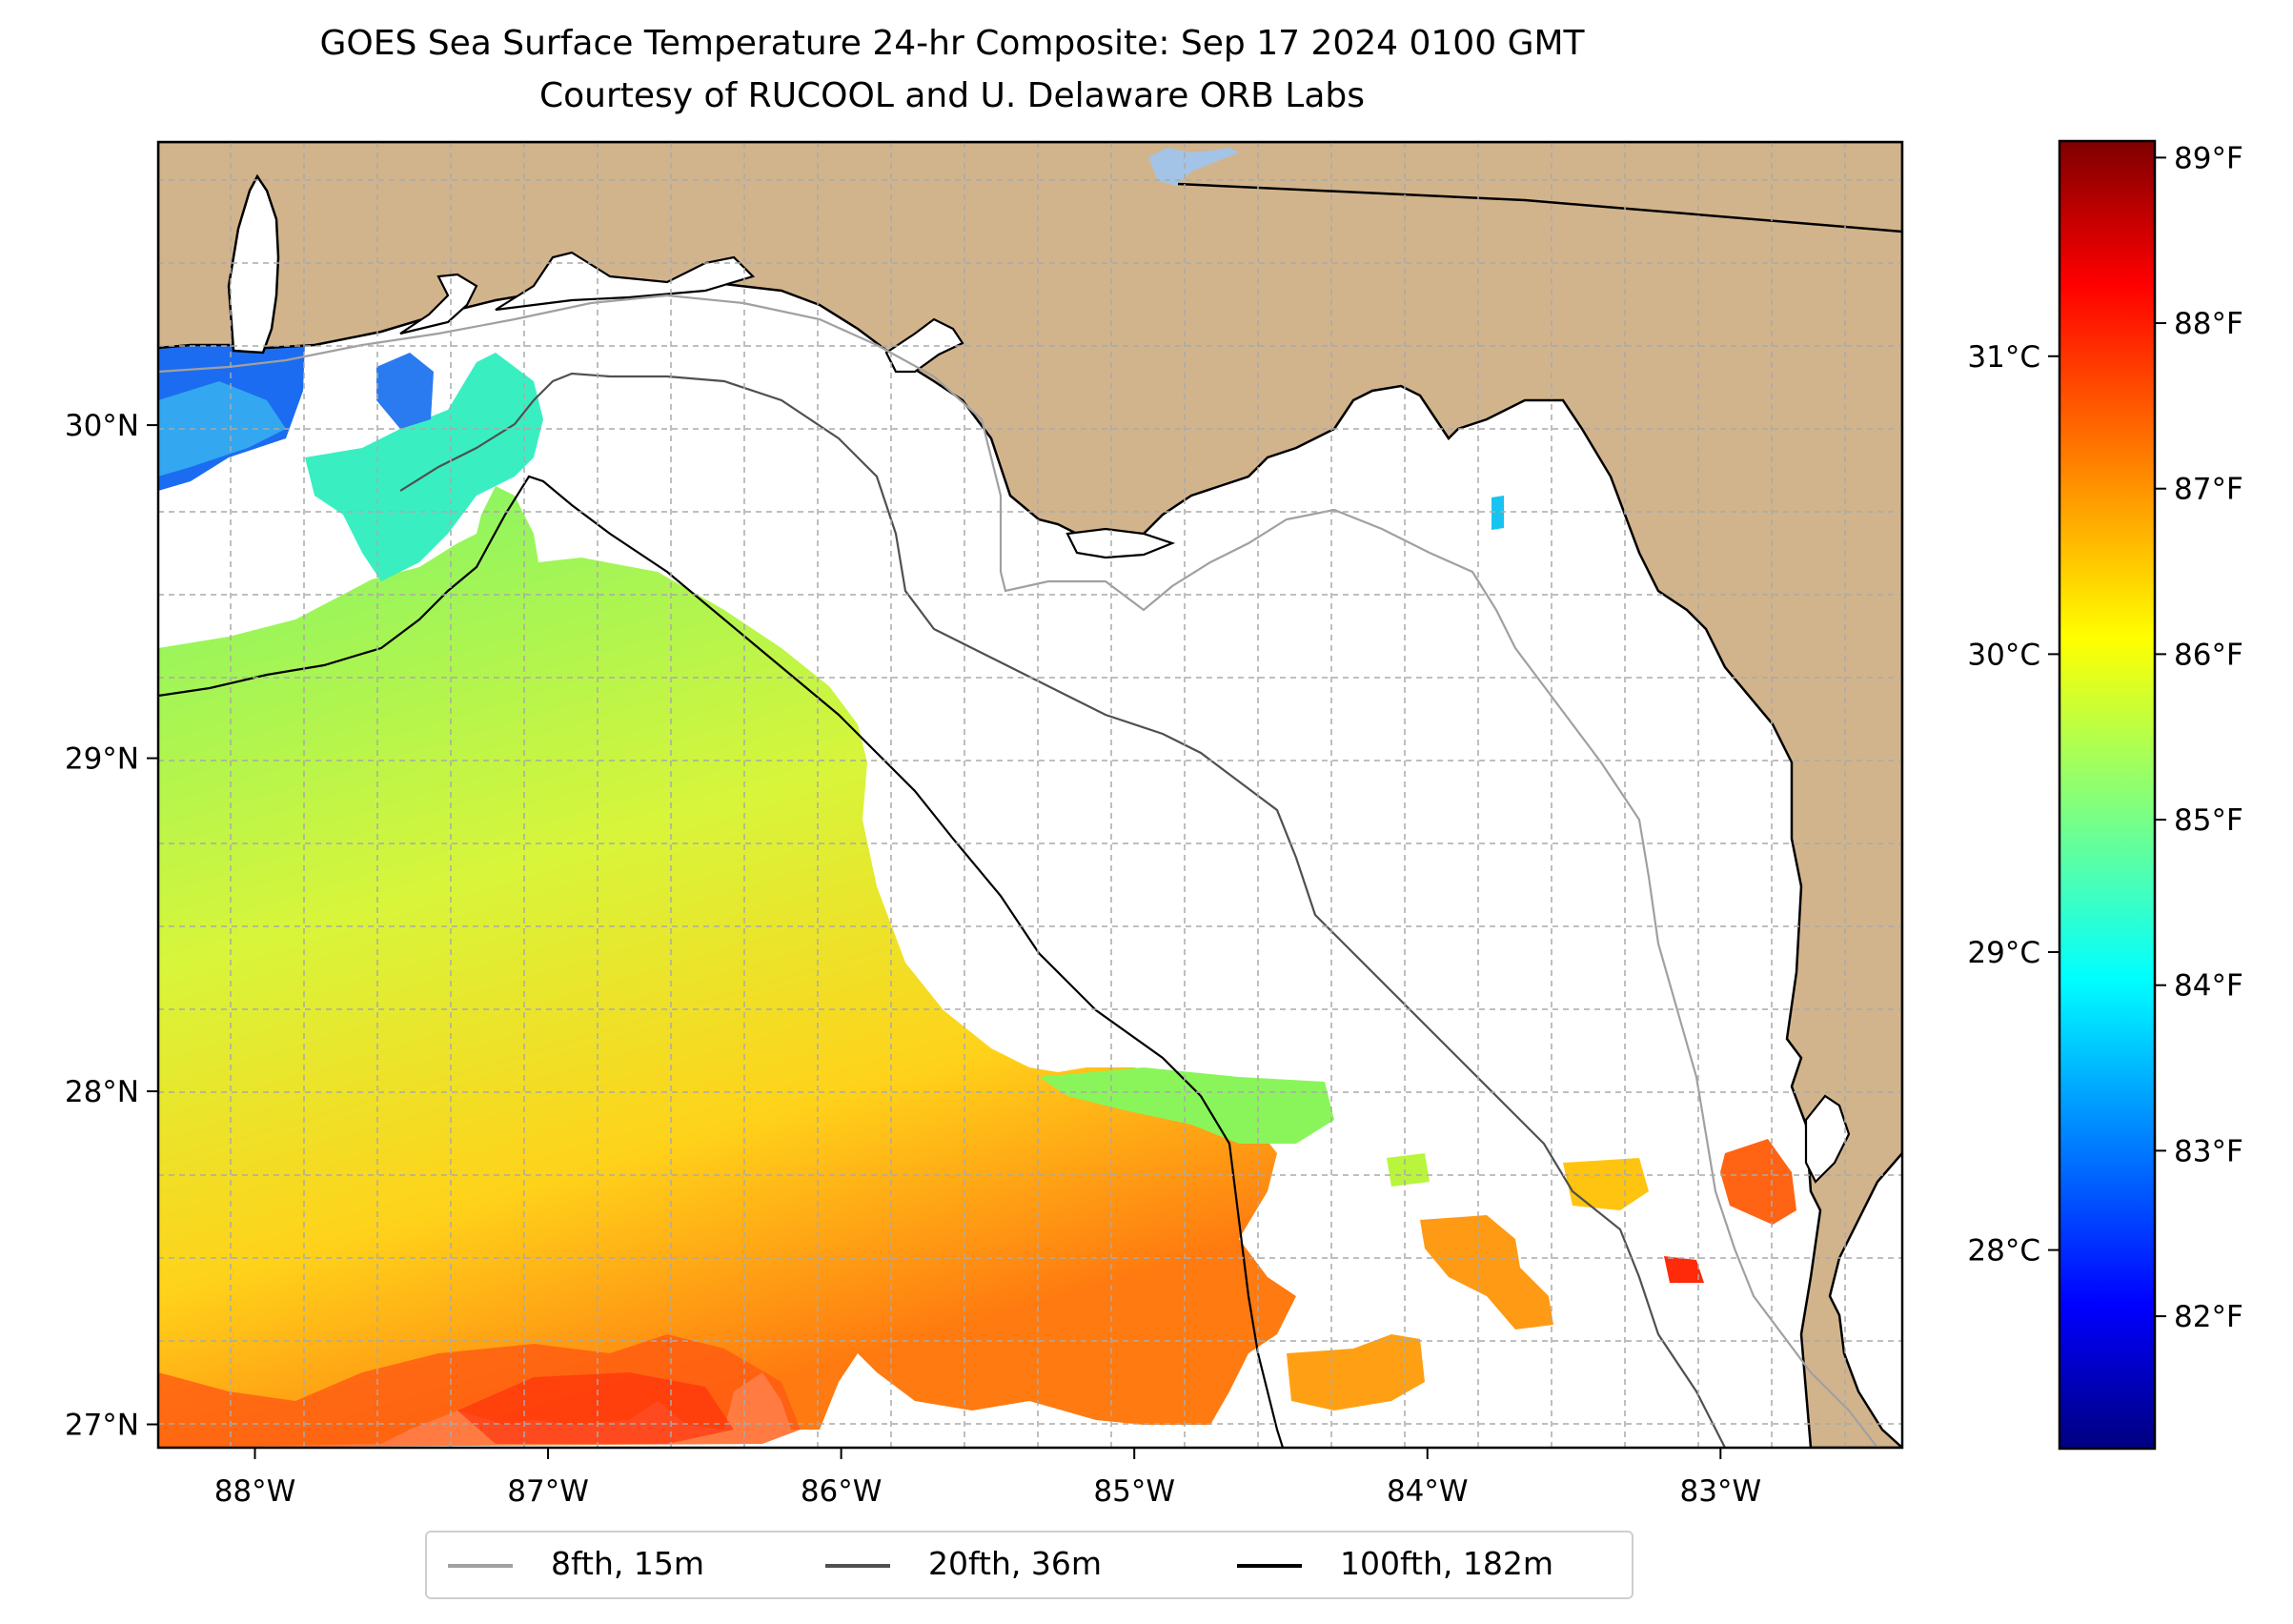 The width and height of the screenshot is (2293, 1624). Describe the element at coordinates (1121, 543) in the screenshot. I see `apalachicola-bay` at that location.